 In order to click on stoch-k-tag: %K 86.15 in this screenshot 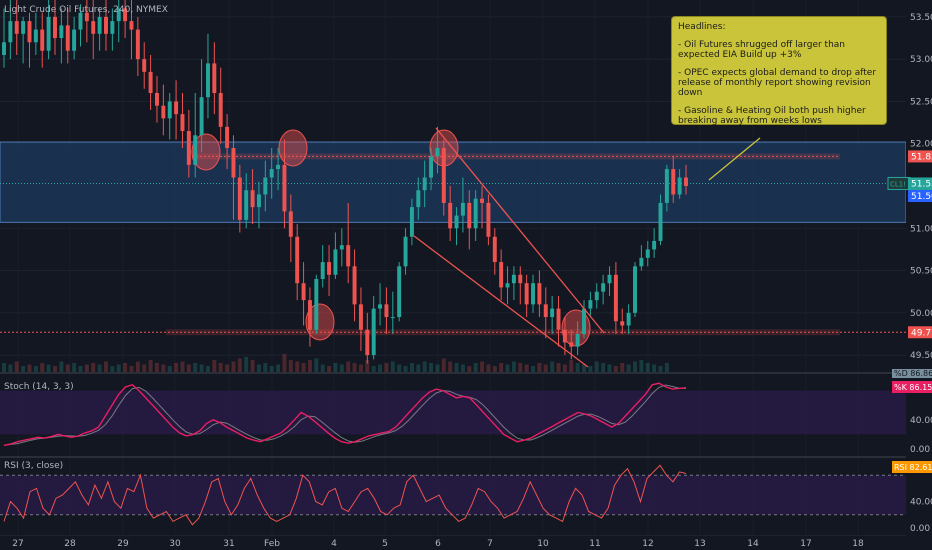, I will do `click(913, 387)`.